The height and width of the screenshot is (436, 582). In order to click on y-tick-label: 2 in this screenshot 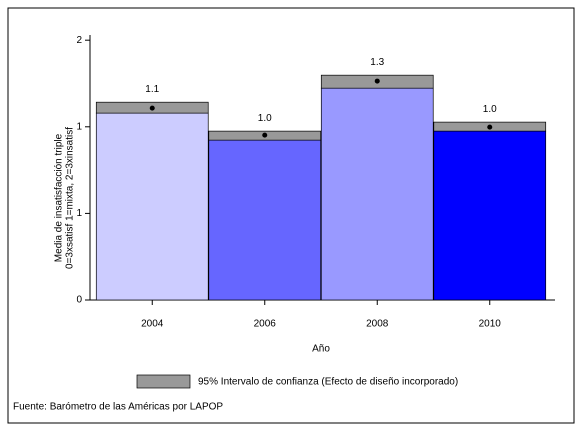, I will do `click(79, 40)`.